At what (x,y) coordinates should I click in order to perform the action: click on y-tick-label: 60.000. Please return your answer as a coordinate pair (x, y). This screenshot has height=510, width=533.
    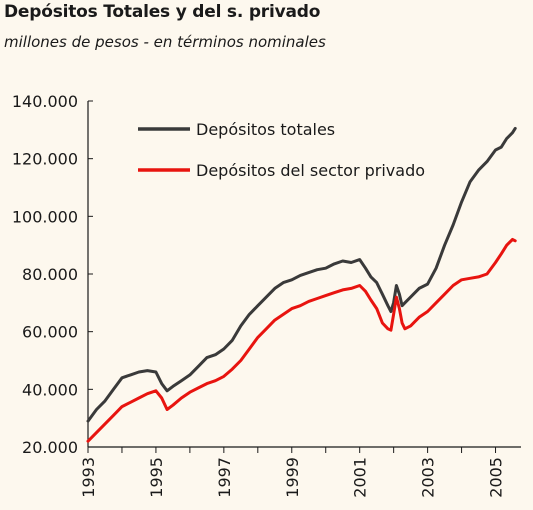
    Looking at the image, I should click on (50, 332).